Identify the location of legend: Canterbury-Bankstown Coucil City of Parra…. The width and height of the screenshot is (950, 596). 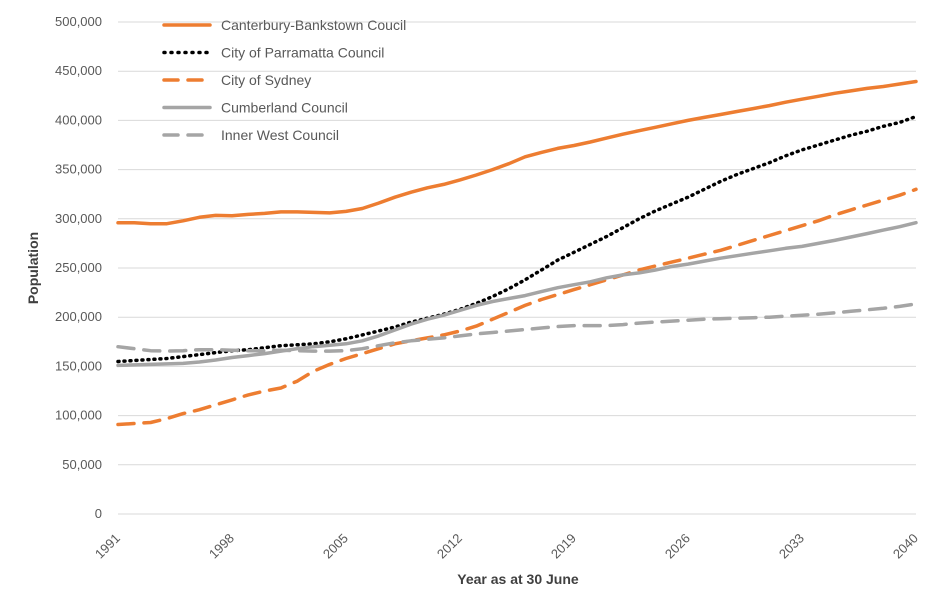
(284, 80).